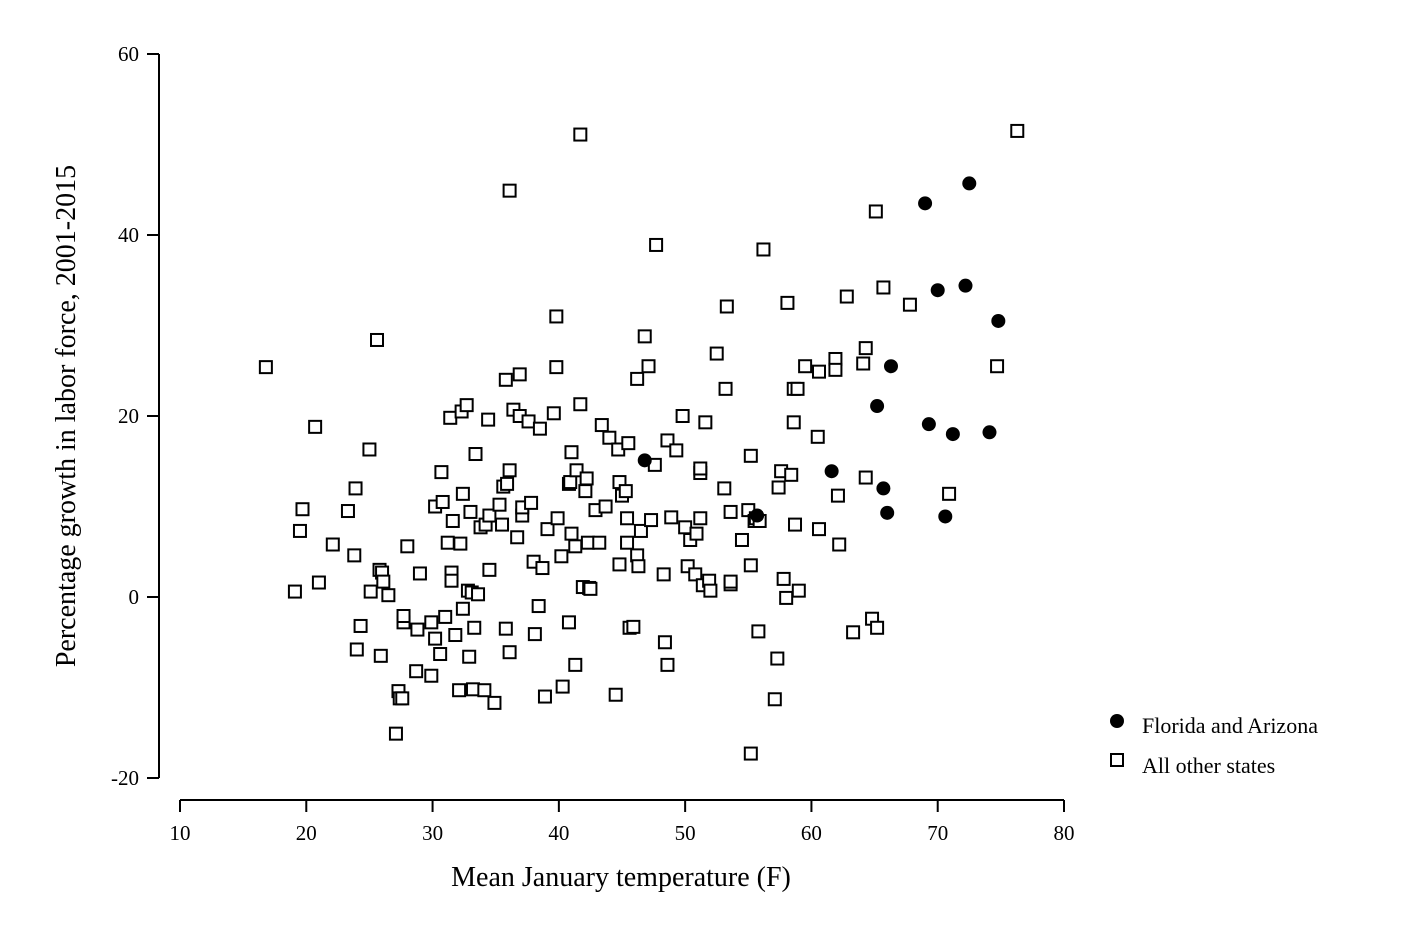  I want to click on x-tick-label: 20, so click(306, 833).